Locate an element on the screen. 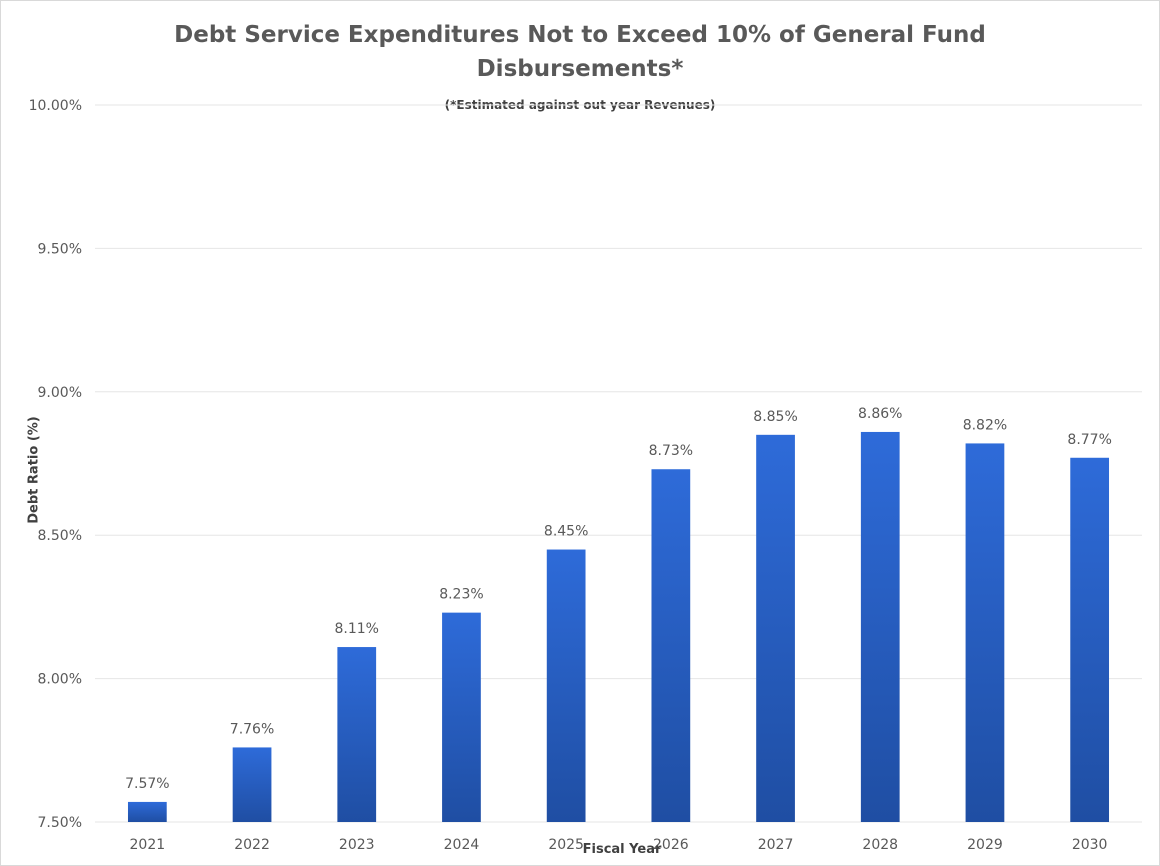 Image resolution: width=1160 pixels, height=866 pixels. x-tick-label: 2030 is located at coordinates (1090, 845).